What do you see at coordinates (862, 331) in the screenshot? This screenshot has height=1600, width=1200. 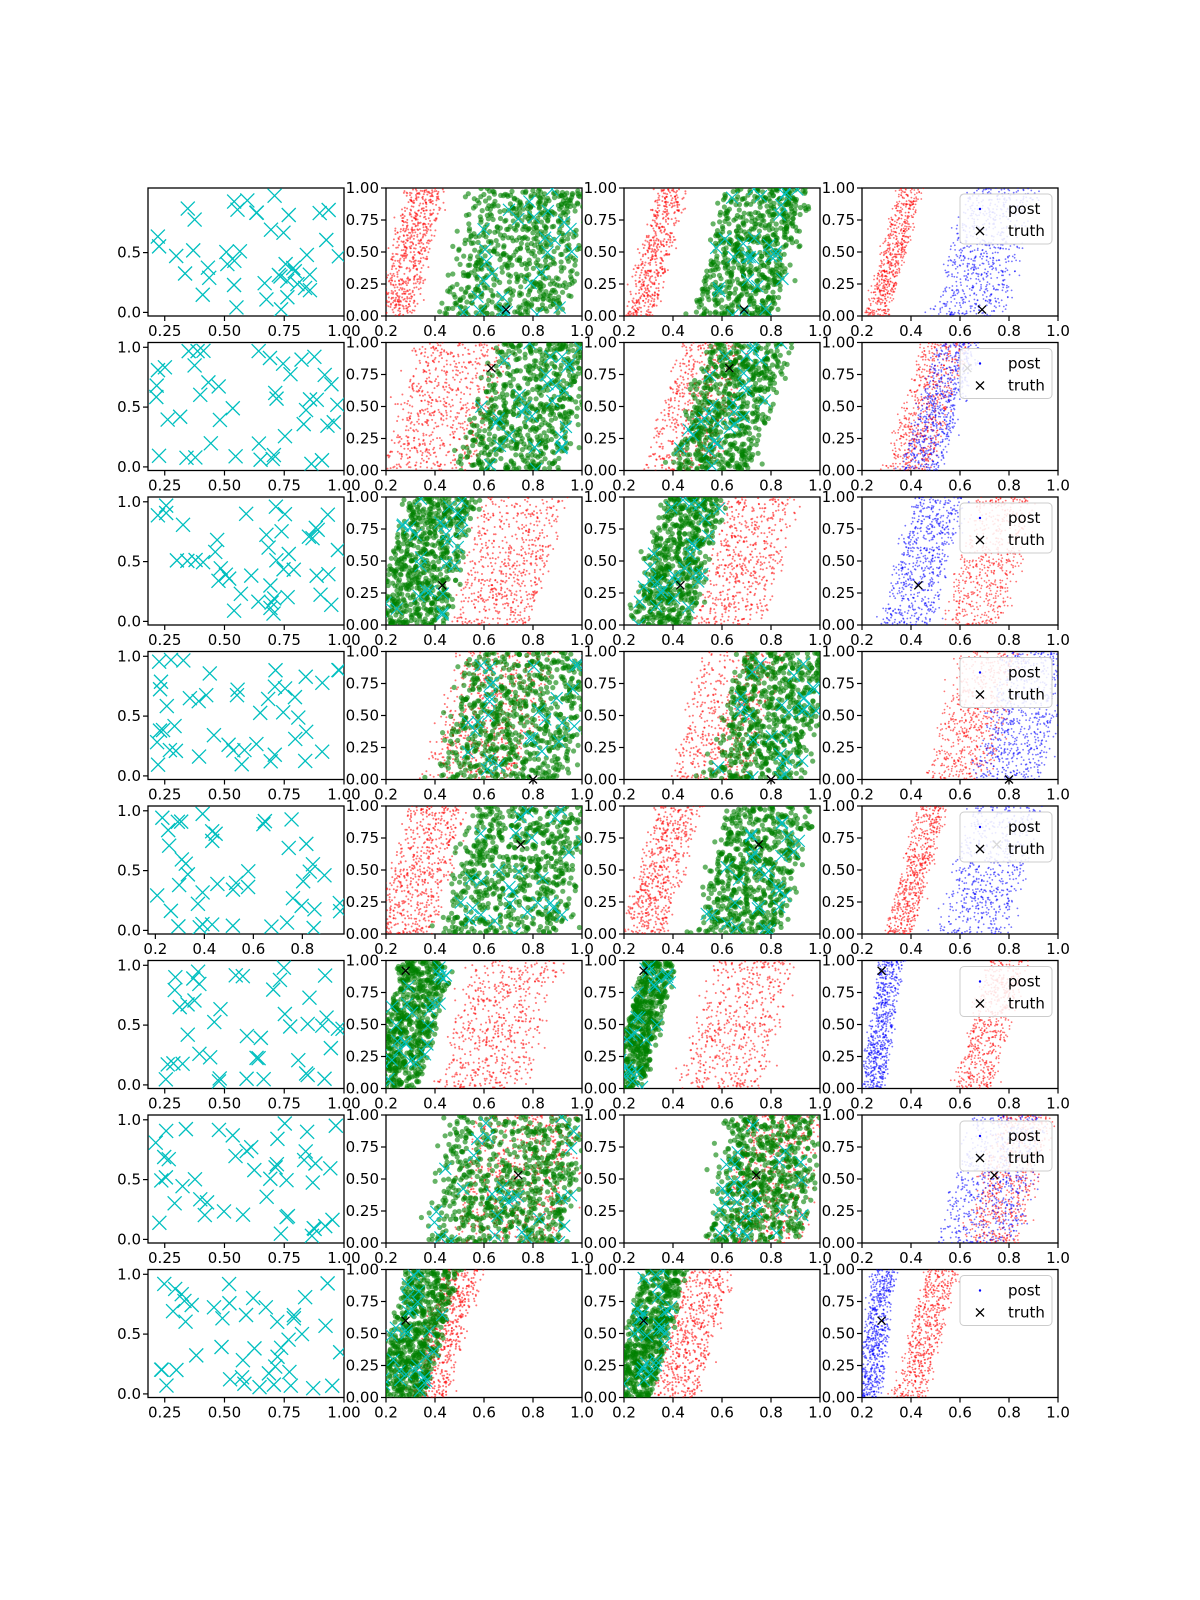 I see `row0-col3-xtick-label: 0.2` at bounding box center [862, 331].